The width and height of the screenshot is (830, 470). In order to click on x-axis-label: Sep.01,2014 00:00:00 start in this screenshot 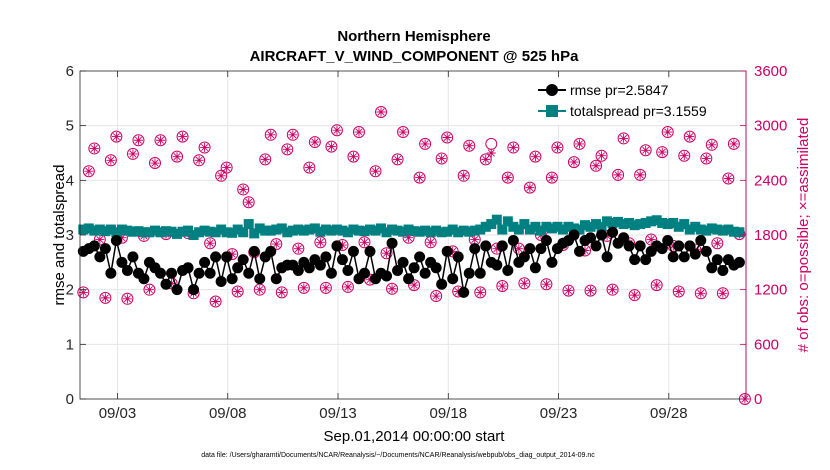, I will do `click(415, 436)`.